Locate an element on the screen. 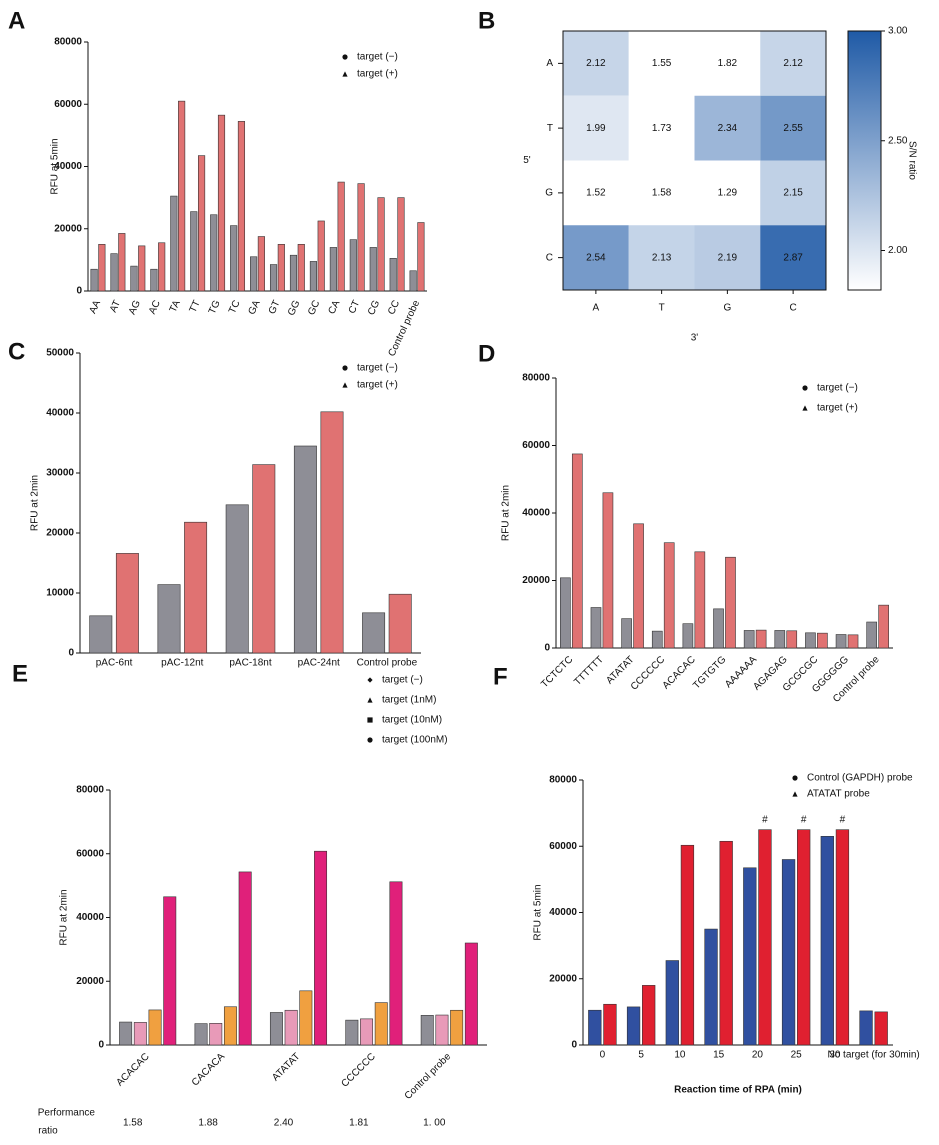 This screenshot has height=1145, width=939. x-tick-label: CA is located at coordinates (335, 307).